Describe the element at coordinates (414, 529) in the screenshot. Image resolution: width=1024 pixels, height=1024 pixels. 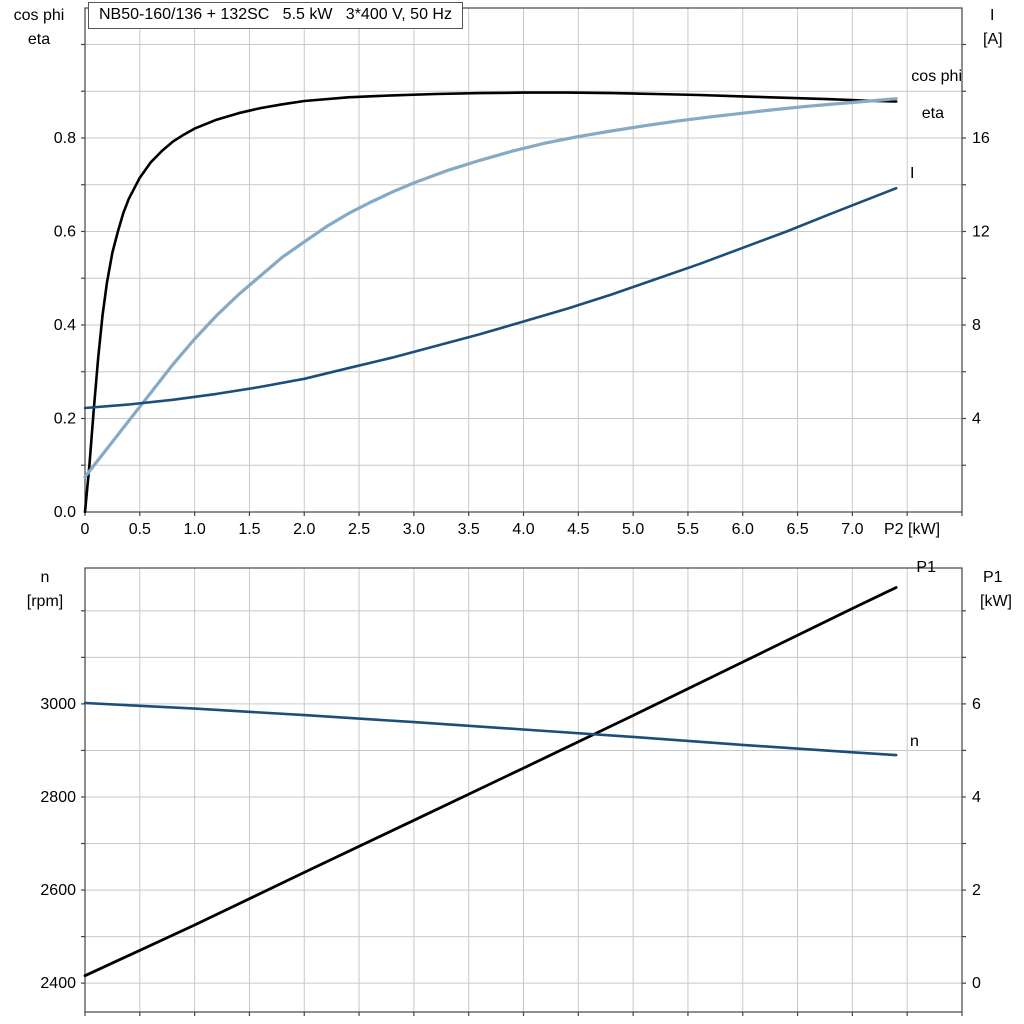
I see `x-tick-label: 3.0` at that location.